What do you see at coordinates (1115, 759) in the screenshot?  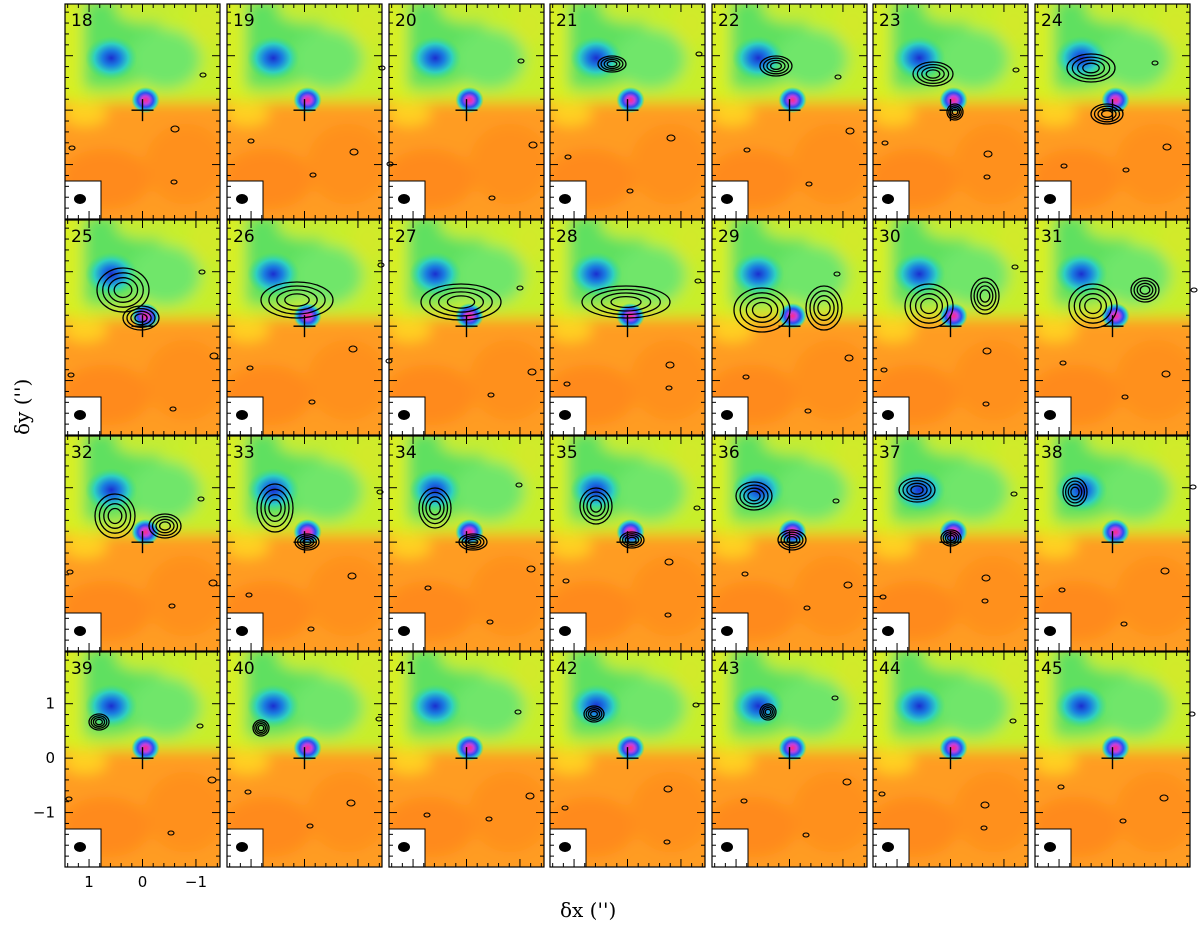 I see `channel-panel-45: 45` at bounding box center [1115, 759].